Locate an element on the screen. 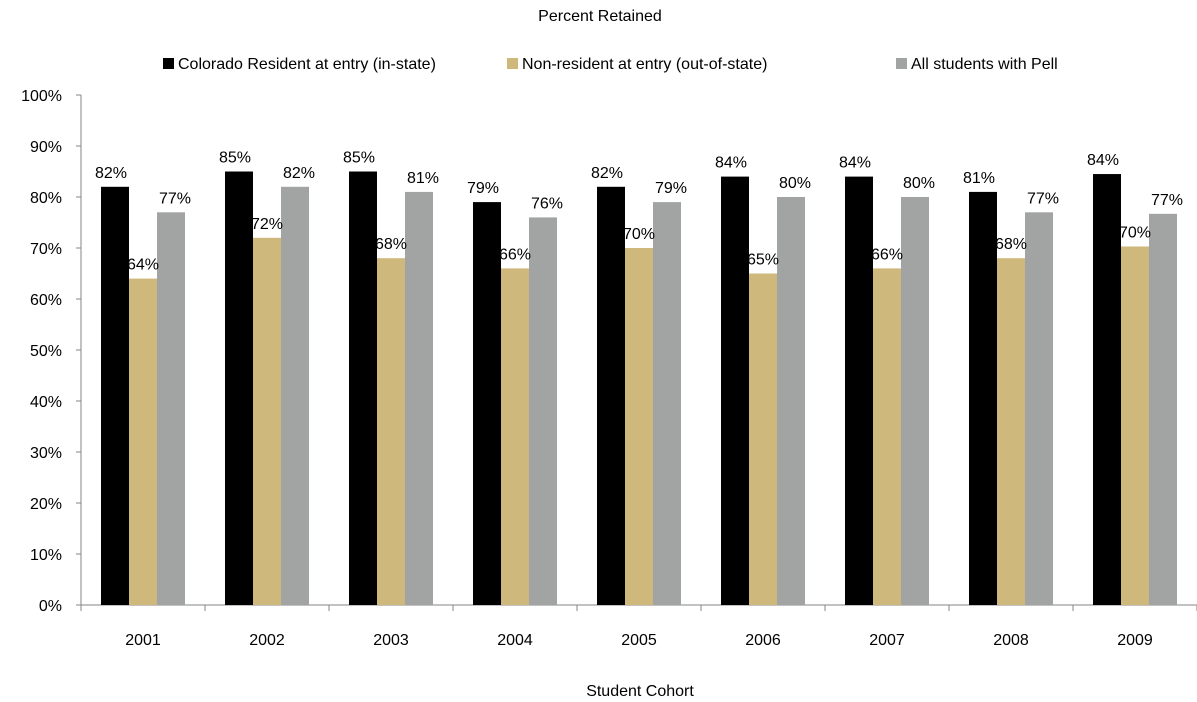  chart-title: Percent Retained is located at coordinates (600, 16).